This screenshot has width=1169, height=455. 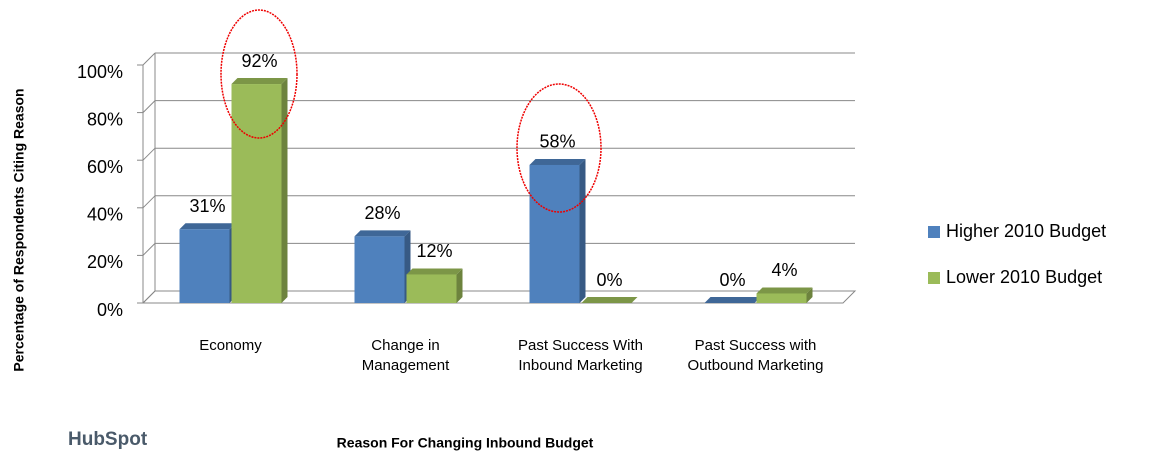 I want to click on x-tick-label: Economy, so click(x=230, y=345).